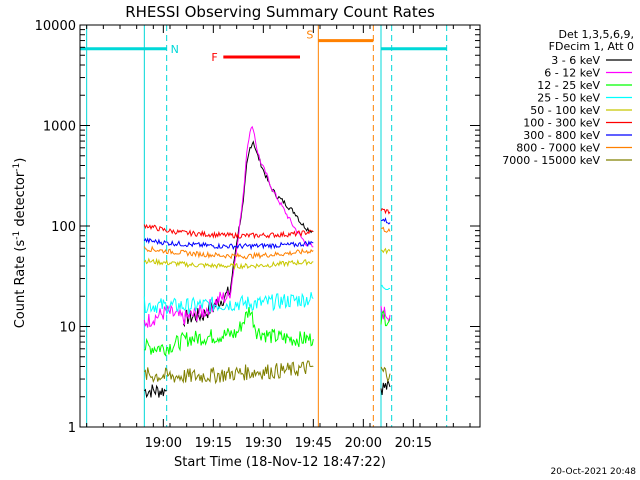  I want to click on chart-title: RHESSI Observing Summary Count Rates, so click(280, 12).